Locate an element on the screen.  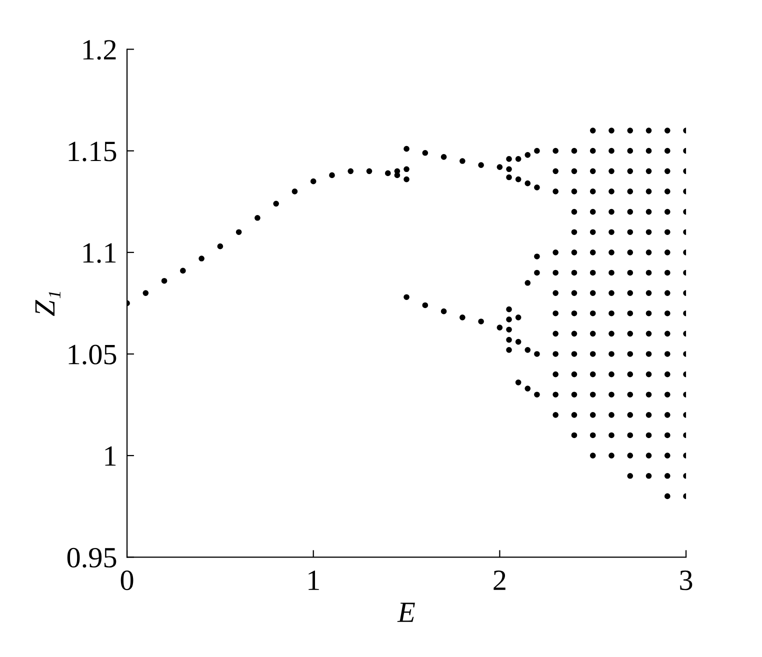
x-tick-label: 0 is located at coordinates (127, 580).